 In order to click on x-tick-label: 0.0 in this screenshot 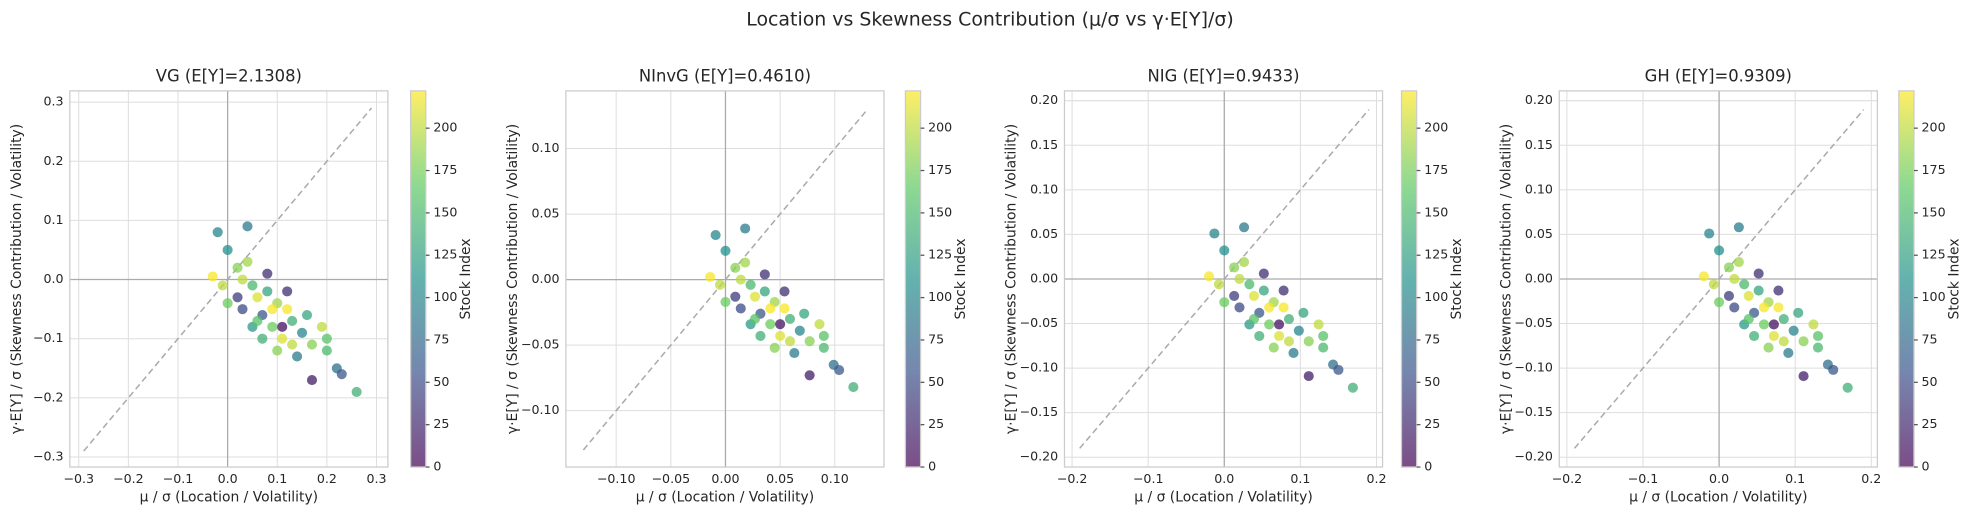, I will do `click(1224, 478)`.